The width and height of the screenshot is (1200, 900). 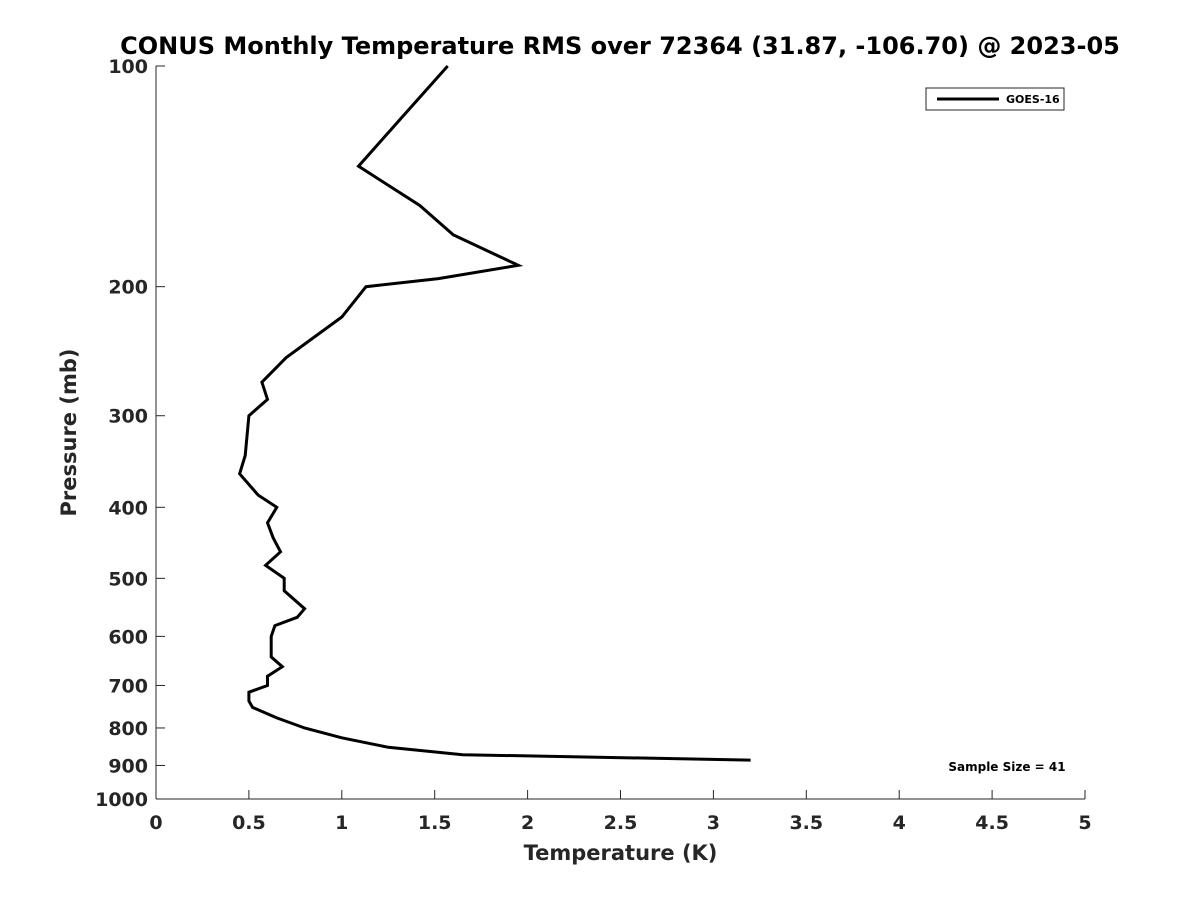 I want to click on y-tick-label: 400, so click(x=128, y=508).